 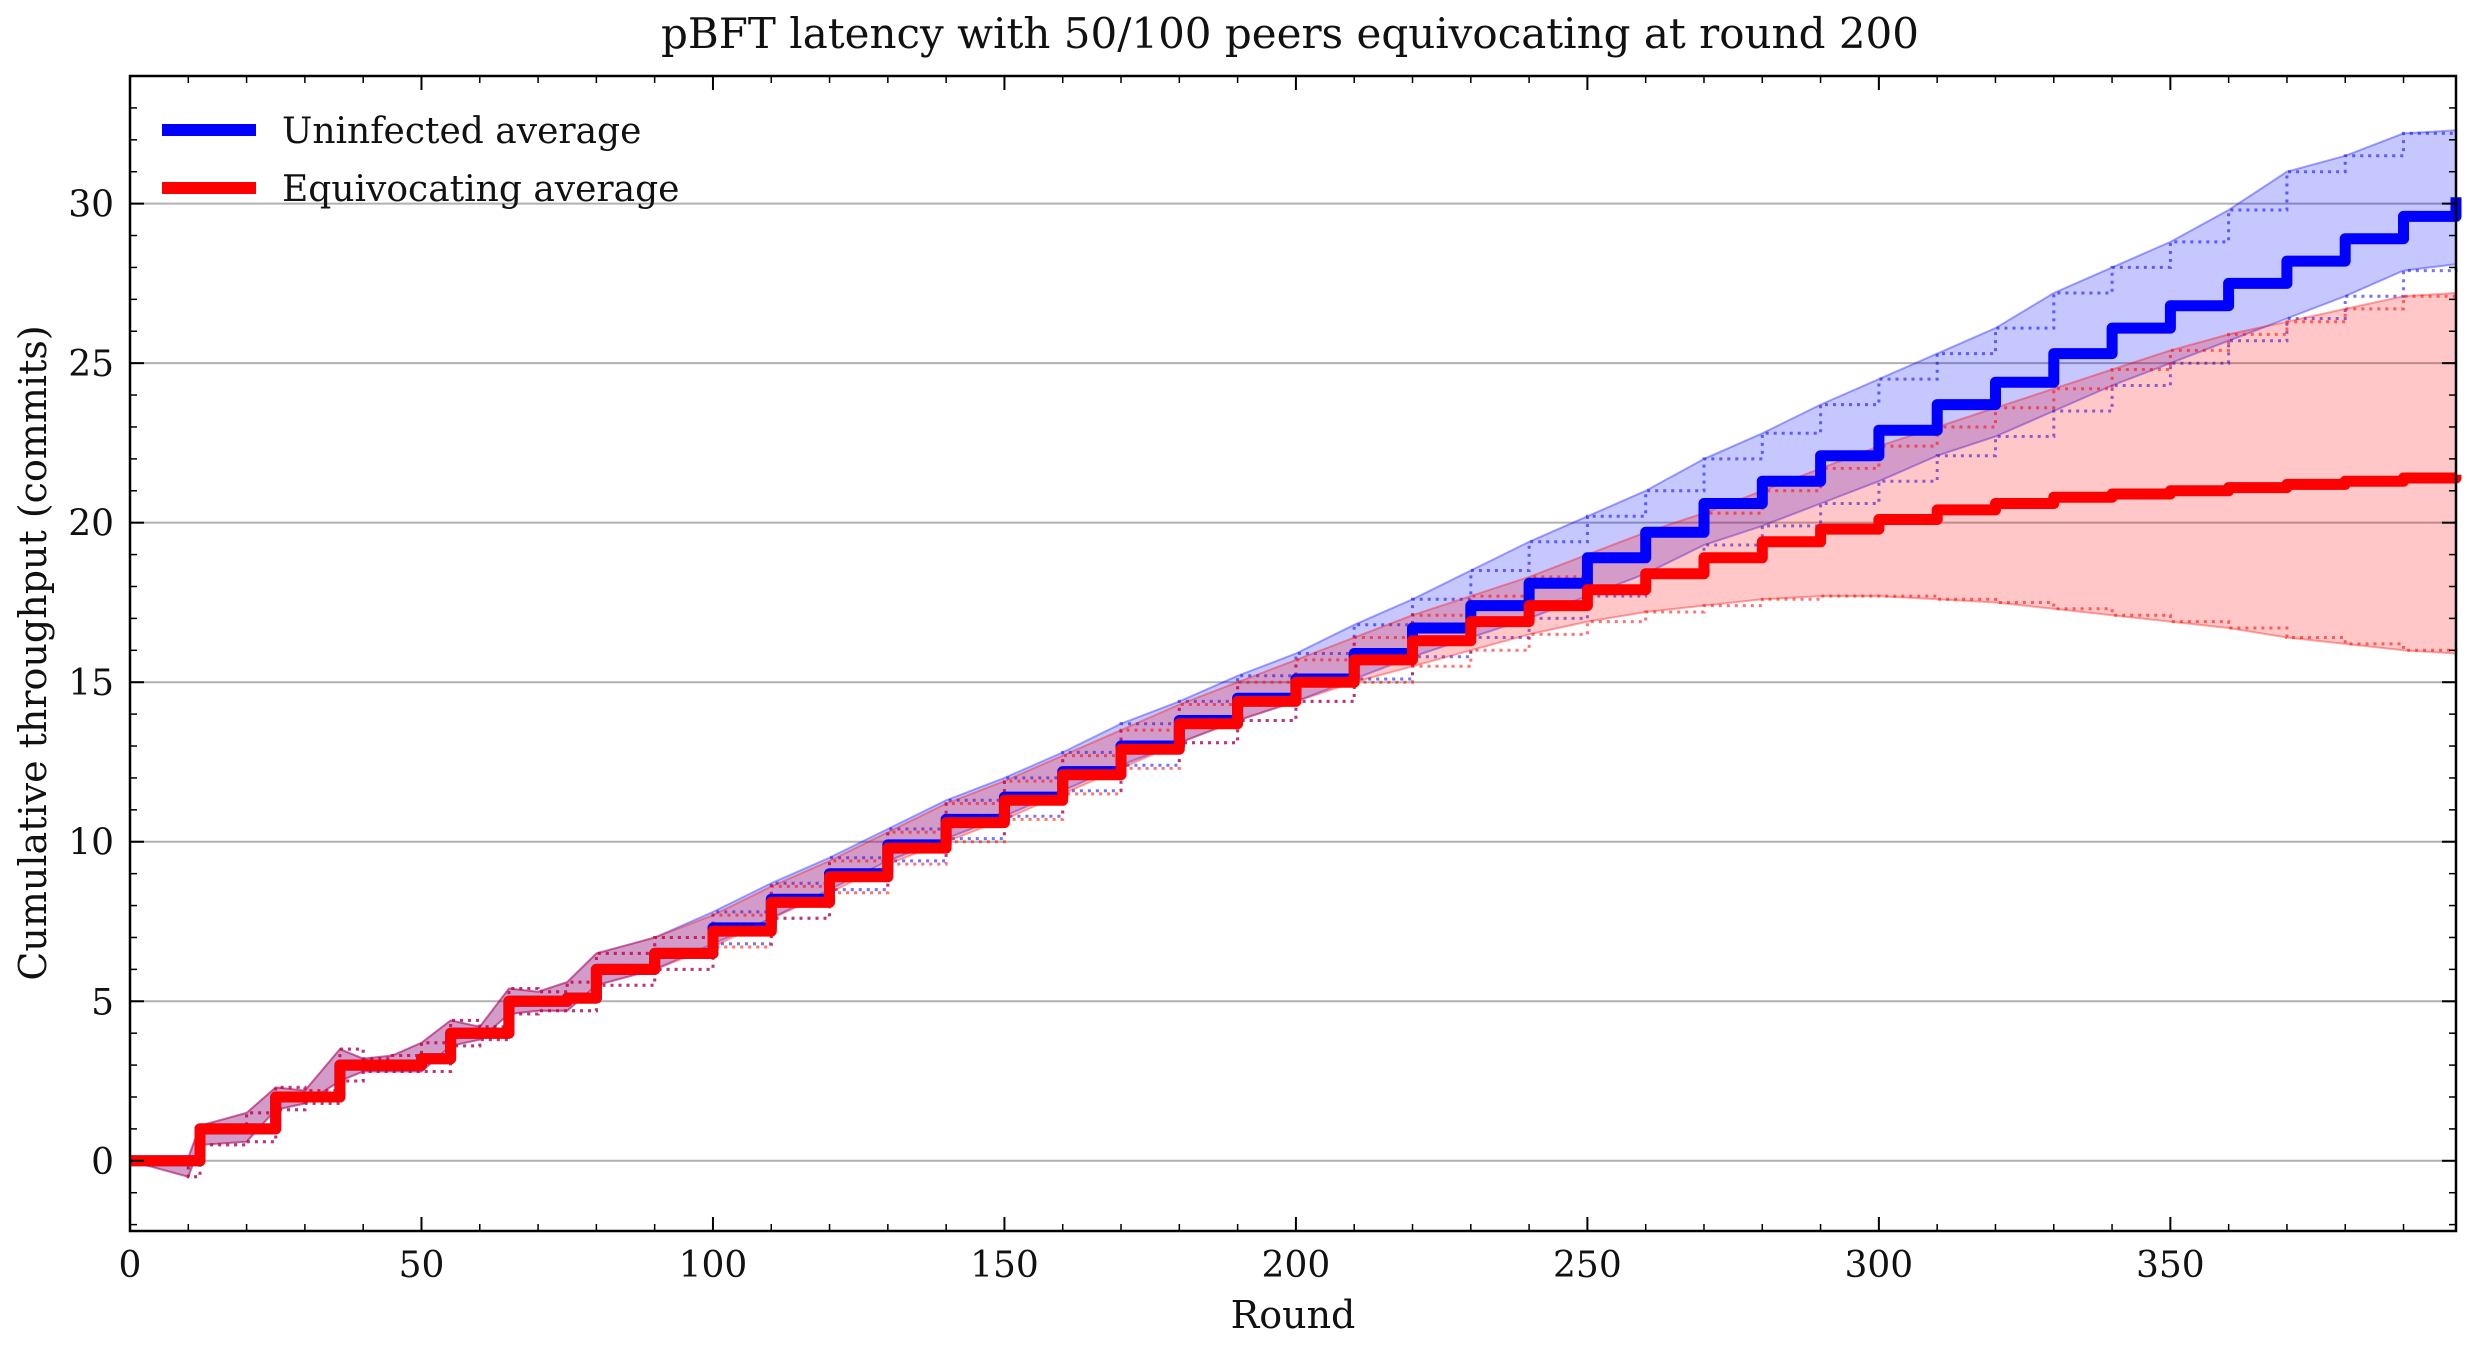 What do you see at coordinates (1296, 1265) in the screenshot?
I see `x-tick-label: 200` at bounding box center [1296, 1265].